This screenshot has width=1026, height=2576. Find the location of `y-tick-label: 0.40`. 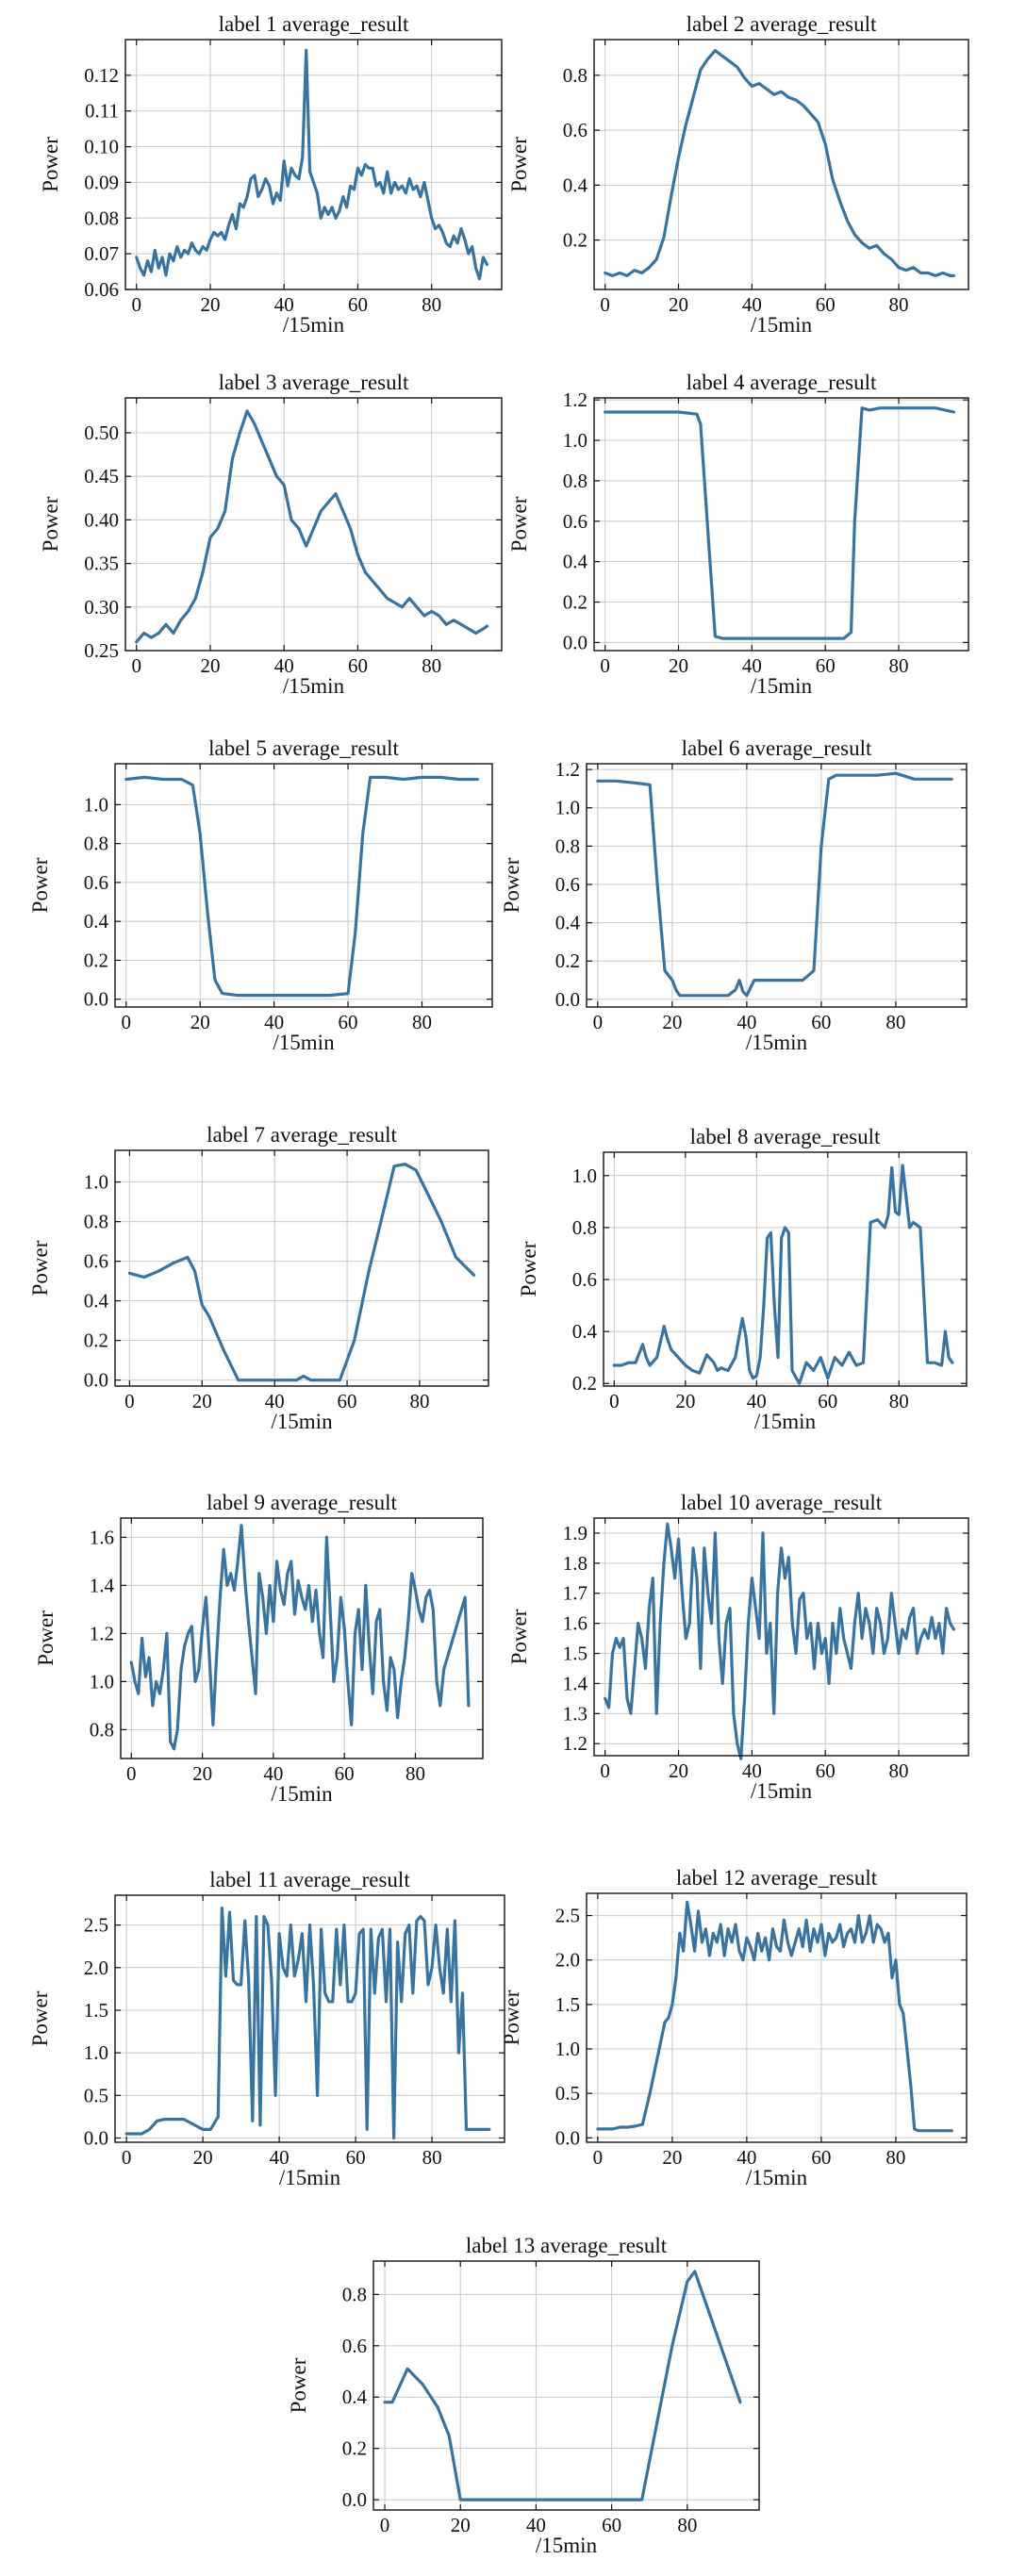

y-tick-label: 0.40 is located at coordinates (101, 519).